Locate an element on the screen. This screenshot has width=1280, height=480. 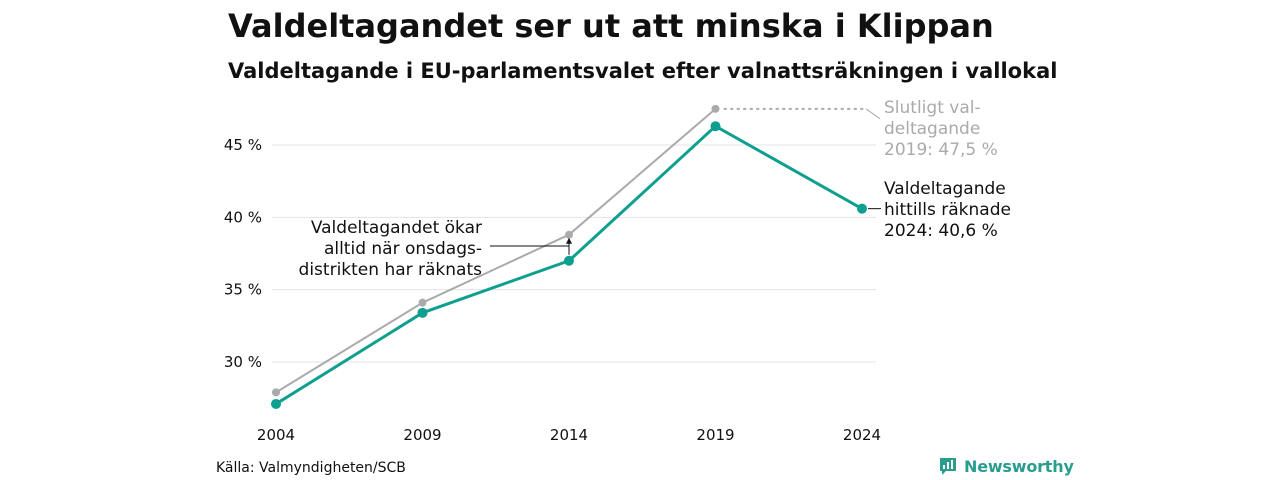
annotation-final-turnout: Slutligt val-deltagande 2019: 47,5 % is located at coordinates (941, 129).